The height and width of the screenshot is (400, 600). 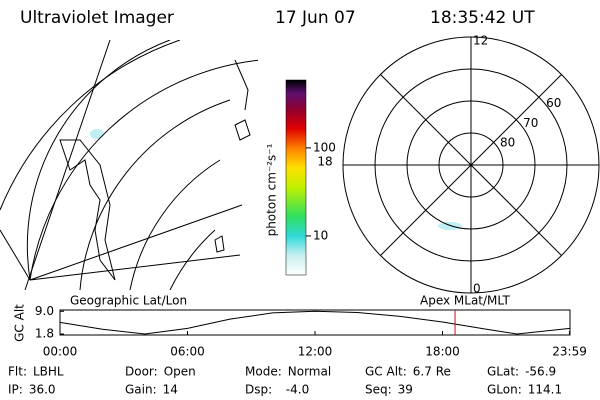 What do you see at coordinates (482, 18) in the screenshot?
I see `time: 18:35:42 UT` at bounding box center [482, 18].